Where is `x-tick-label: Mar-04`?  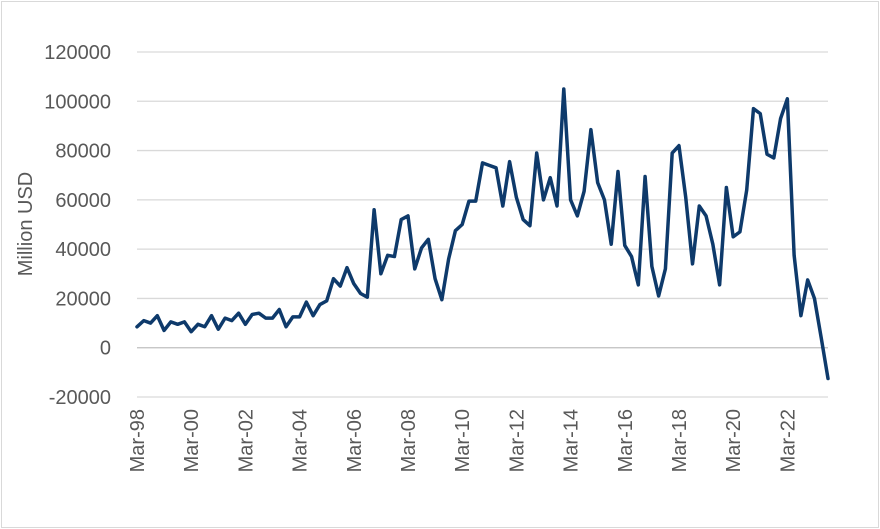 x-tick-label: Mar-04 is located at coordinates (301, 440).